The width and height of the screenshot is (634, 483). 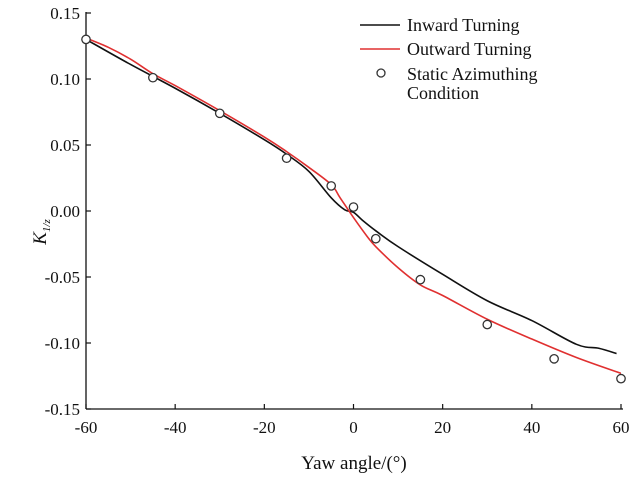 I want to click on x-tick-label: 0, so click(x=353, y=427).